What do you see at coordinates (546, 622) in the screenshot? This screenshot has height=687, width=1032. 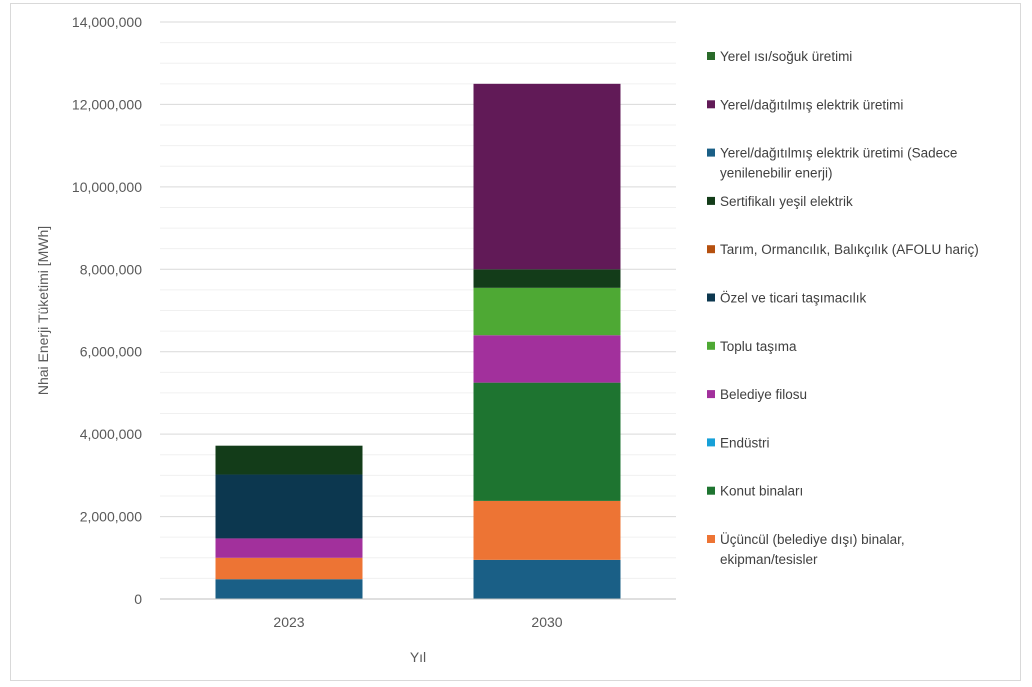 I see `x-tick-label: 2030` at bounding box center [546, 622].